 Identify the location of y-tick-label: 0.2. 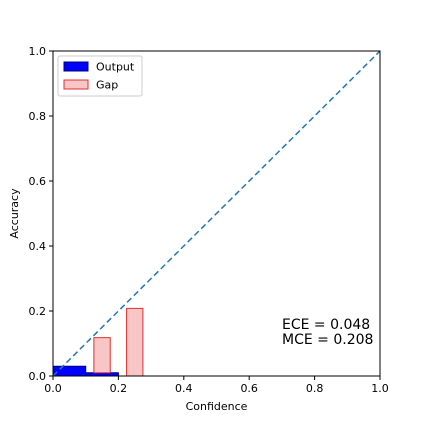
(38, 311).